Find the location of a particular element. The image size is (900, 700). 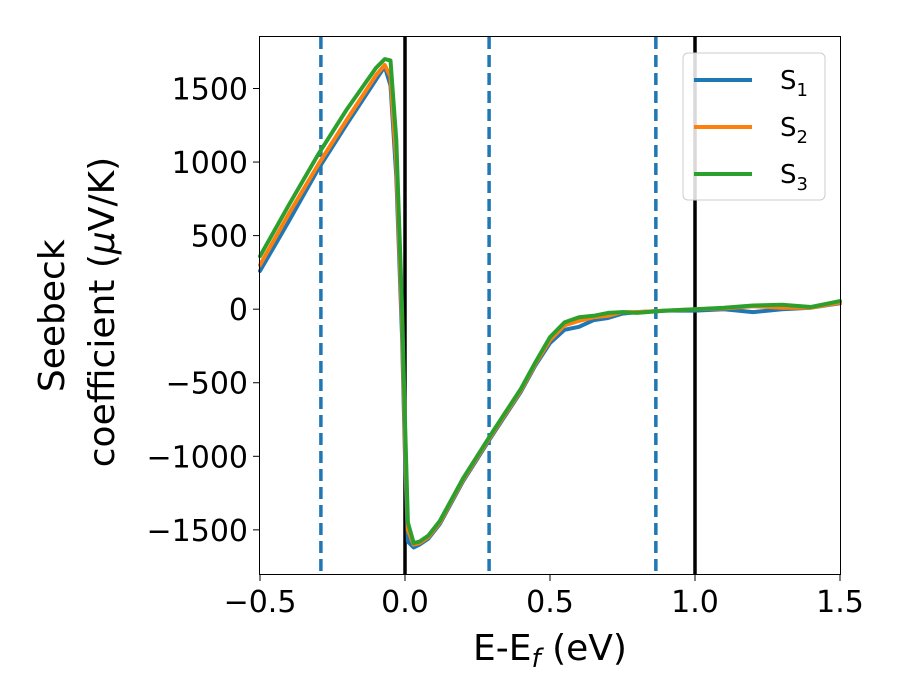

legend: S1 S2 S3 is located at coordinates (754, 126).